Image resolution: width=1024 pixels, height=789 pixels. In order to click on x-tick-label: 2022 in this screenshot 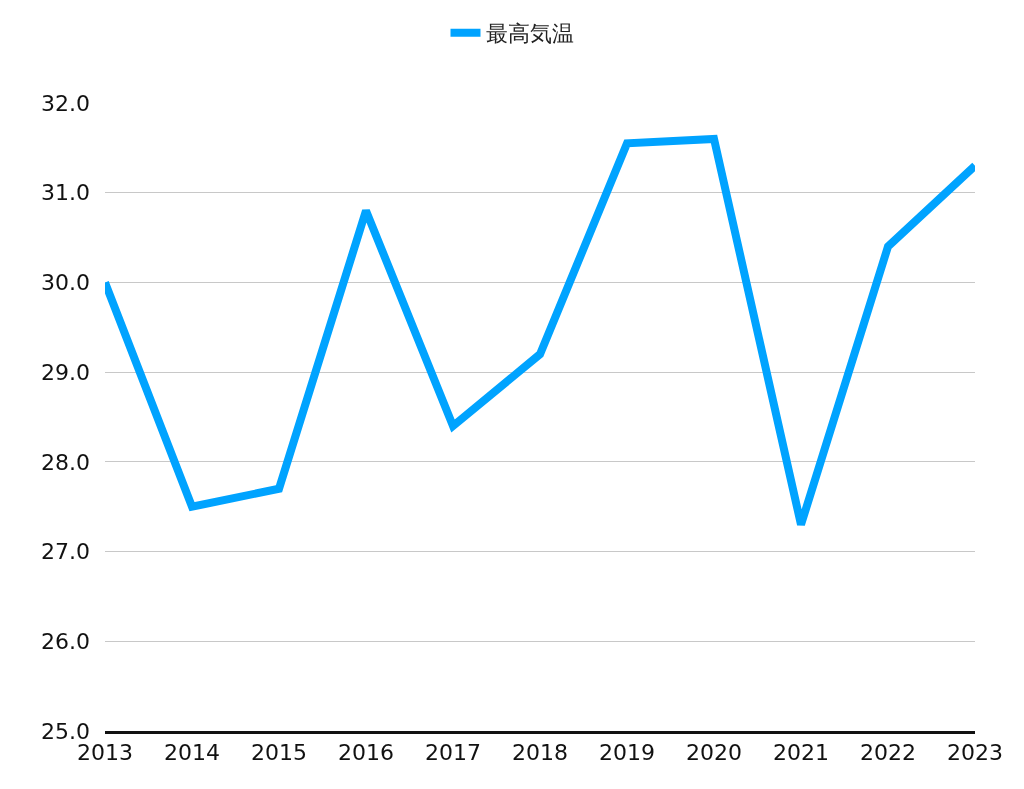, I will do `click(888, 753)`.